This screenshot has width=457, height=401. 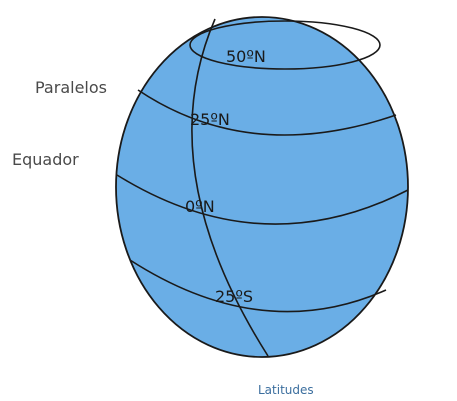 I want to click on latitude-label: 25ºS, so click(x=234, y=296).